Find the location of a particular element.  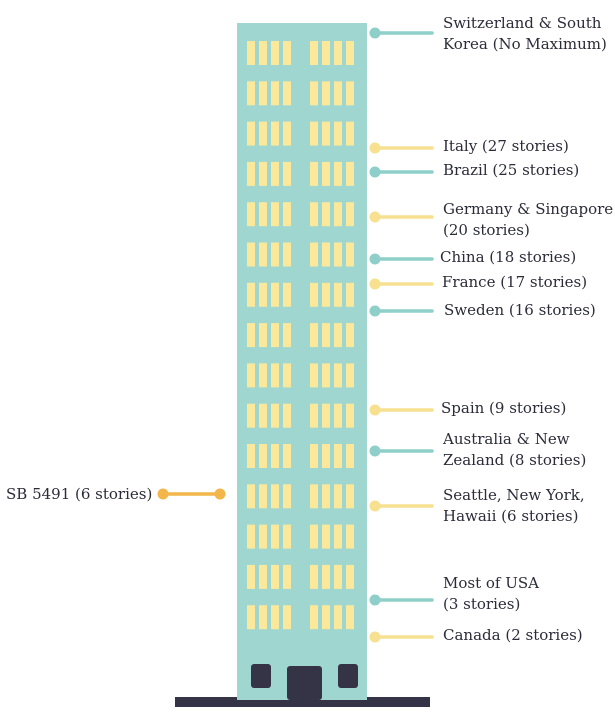

side-door-left is located at coordinates (261, 676).